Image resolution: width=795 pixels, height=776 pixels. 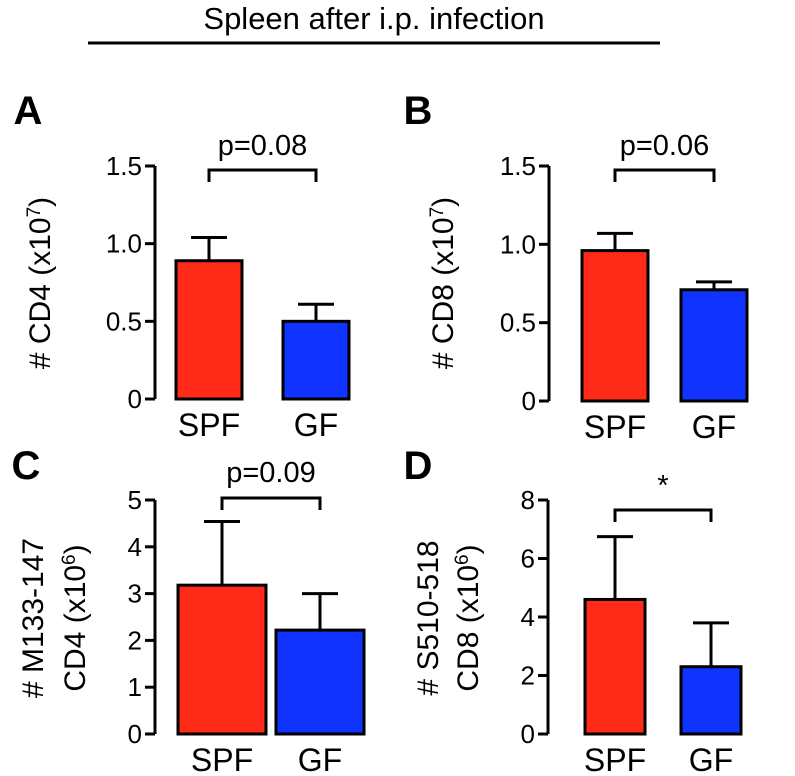 What do you see at coordinates (469, 617) in the screenshot?
I see `y-axis-title: CD8 (x106)` at bounding box center [469, 617].